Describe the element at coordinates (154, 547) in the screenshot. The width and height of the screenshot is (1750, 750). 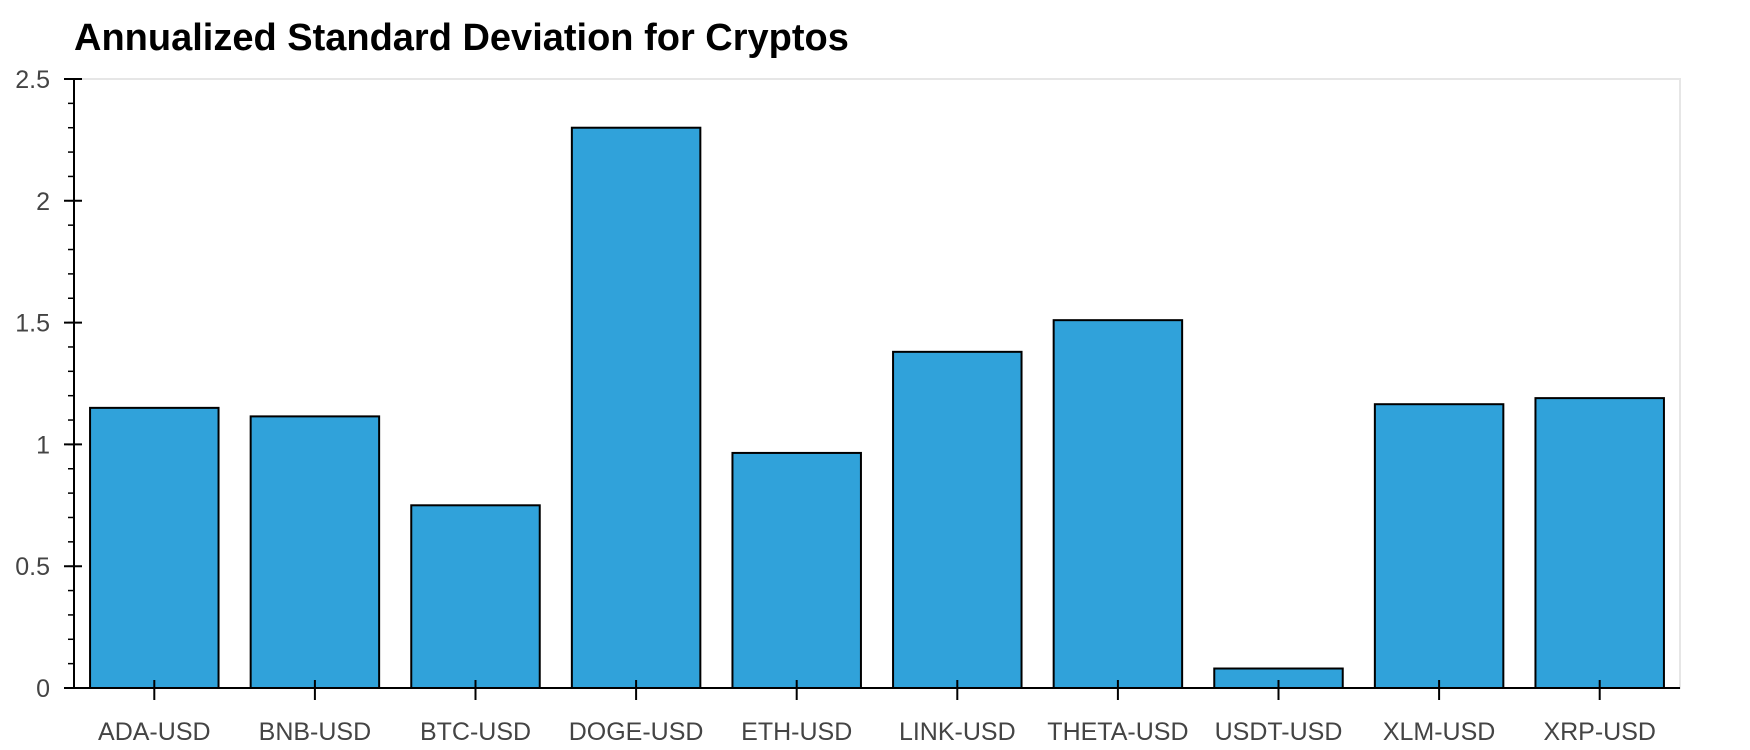
I see `bar-ada-usd` at that location.